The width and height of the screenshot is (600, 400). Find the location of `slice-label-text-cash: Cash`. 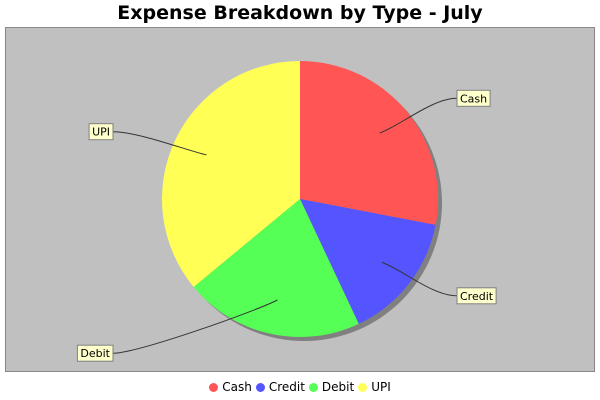

slice-label-text-cash: Cash is located at coordinates (473, 98).